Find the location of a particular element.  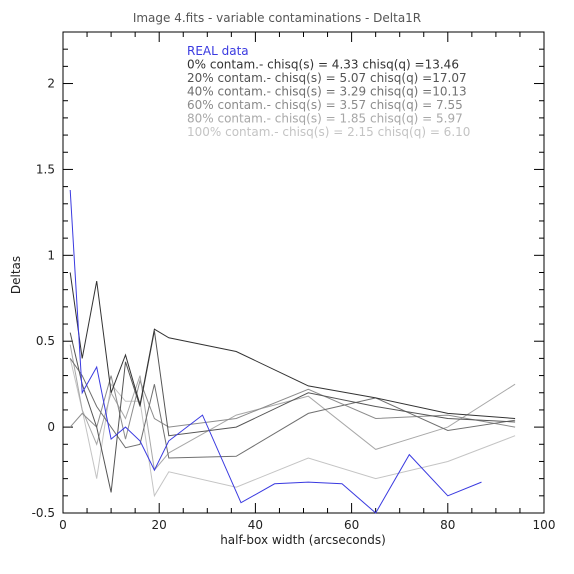

y-tick-label: -0.5 is located at coordinates (43, 513).